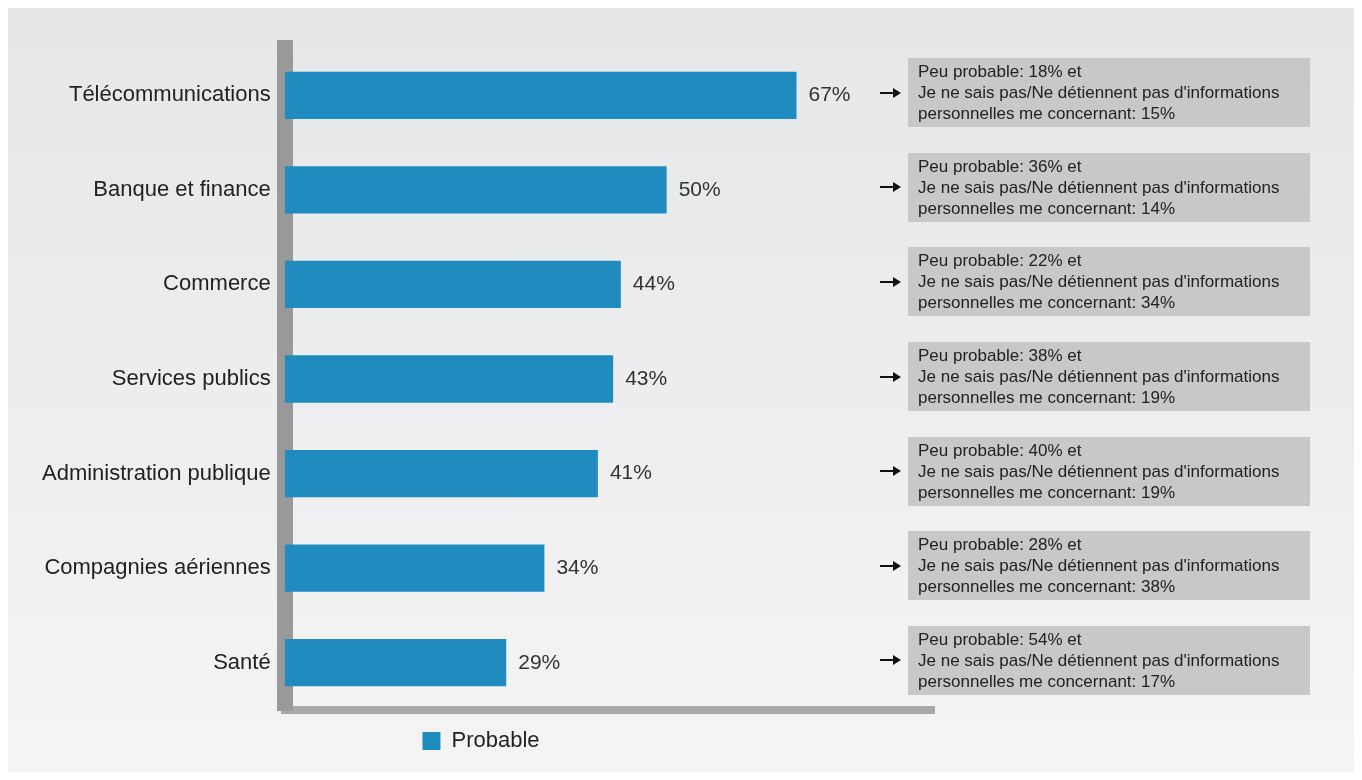  I want to click on y-tick-label: Services publics, so click(191, 378).